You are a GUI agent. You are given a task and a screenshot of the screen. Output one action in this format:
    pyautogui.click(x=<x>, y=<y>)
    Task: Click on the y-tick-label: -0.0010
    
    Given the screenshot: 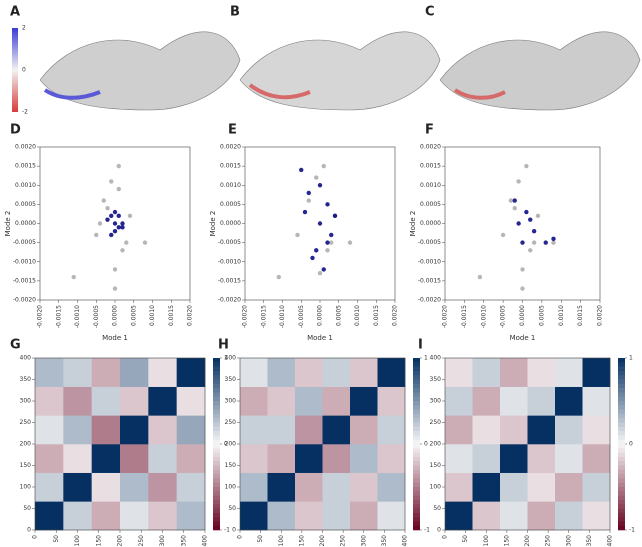 What is the action you would take?
    pyautogui.click(x=229, y=261)
    